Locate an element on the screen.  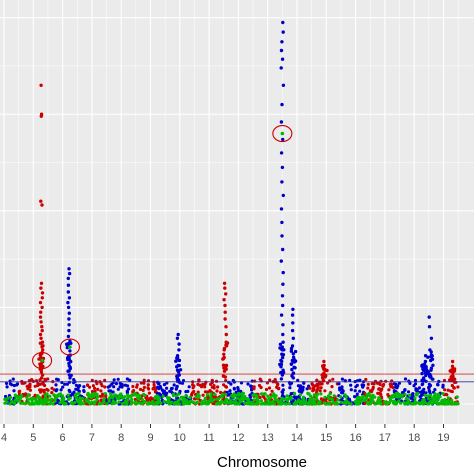
x-axis-title: Chromosome is located at coordinates (262, 462).